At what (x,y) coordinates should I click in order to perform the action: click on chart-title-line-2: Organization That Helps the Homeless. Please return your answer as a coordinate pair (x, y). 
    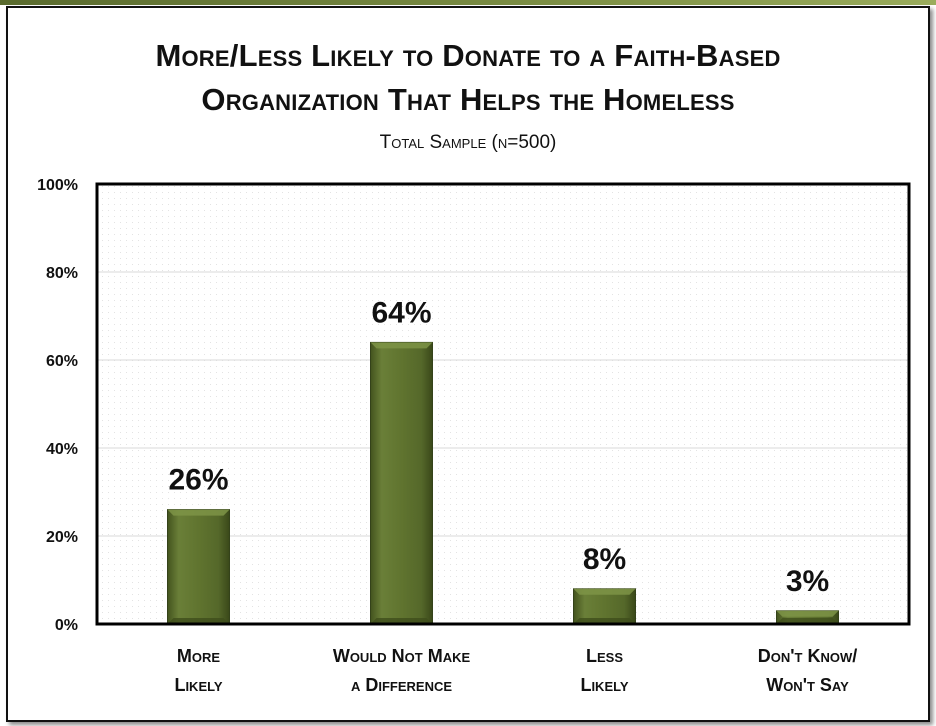
    Looking at the image, I should click on (468, 99).